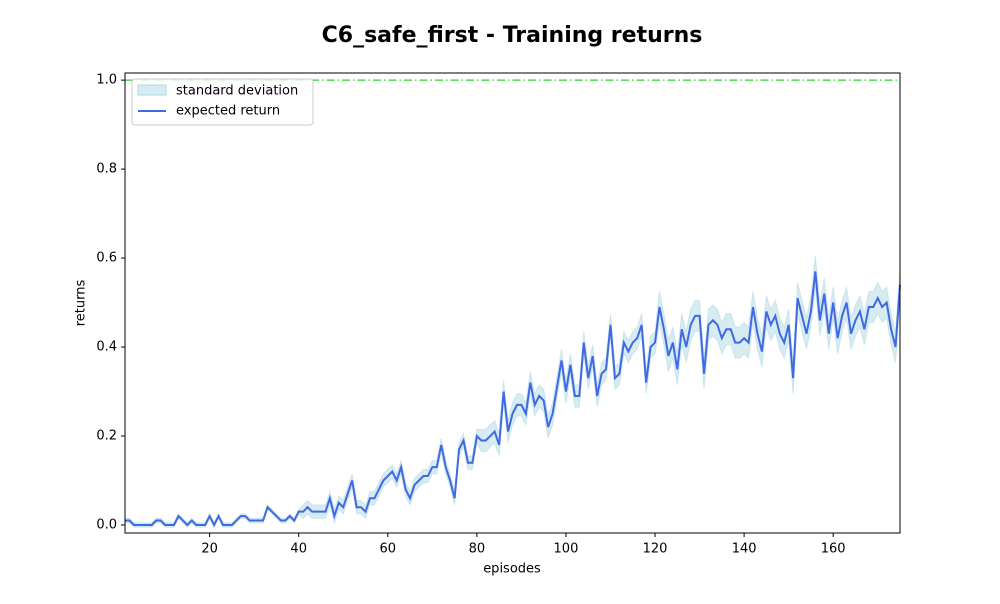 The width and height of the screenshot is (1000, 604). What do you see at coordinates (152, 90) in the screenshot?
I see `legend-swatch` at bounding box center [152, 90].